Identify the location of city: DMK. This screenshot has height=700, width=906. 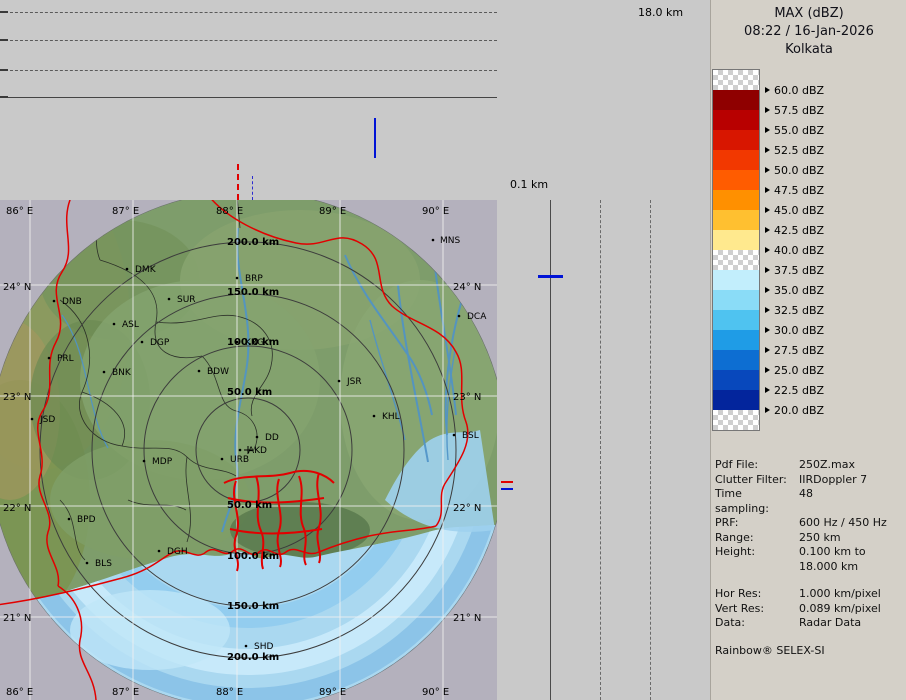
(141, 270).